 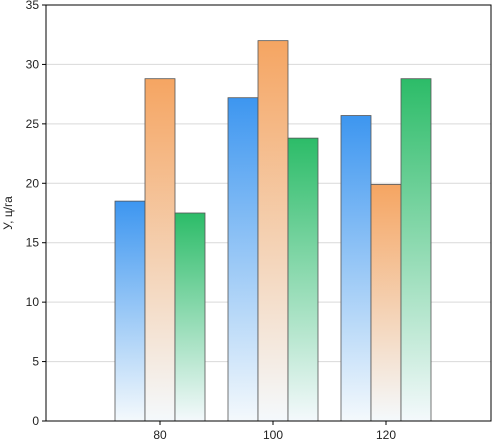 What do you see at coordinates (35, 421) in the screenshot?
I see `y-tick-label: 0` at bounding box center [35, 421].